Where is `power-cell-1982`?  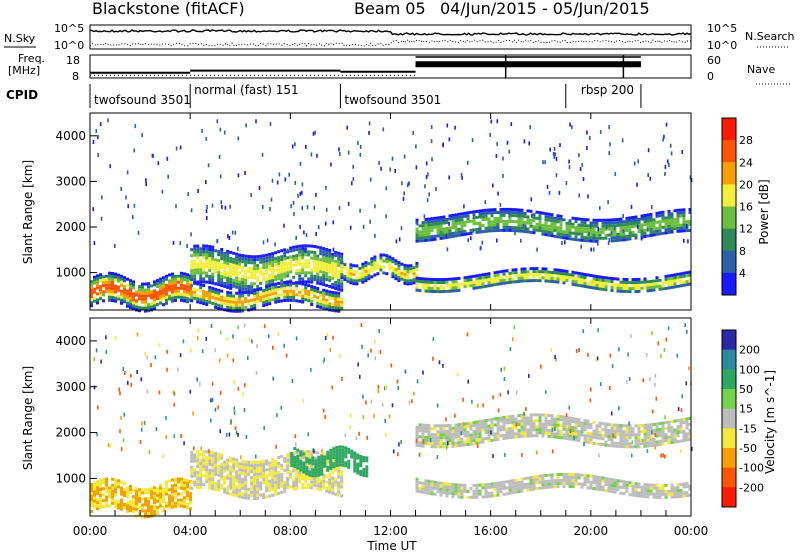
power-cell-1982 is located at coordinates (576, 240).